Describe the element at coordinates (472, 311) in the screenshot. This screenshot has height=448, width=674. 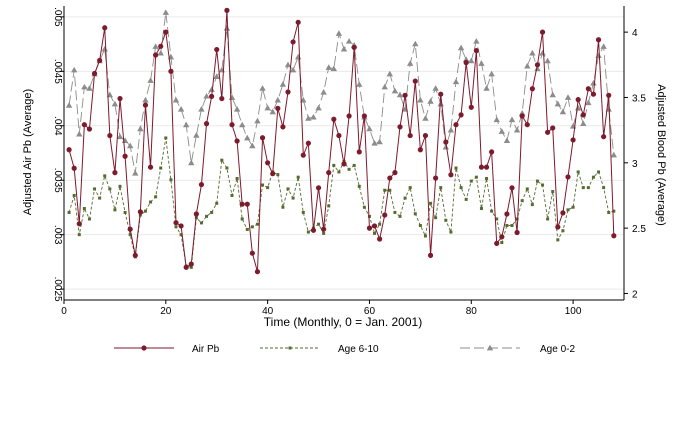
I see `x-tick-label: 80` at that location.